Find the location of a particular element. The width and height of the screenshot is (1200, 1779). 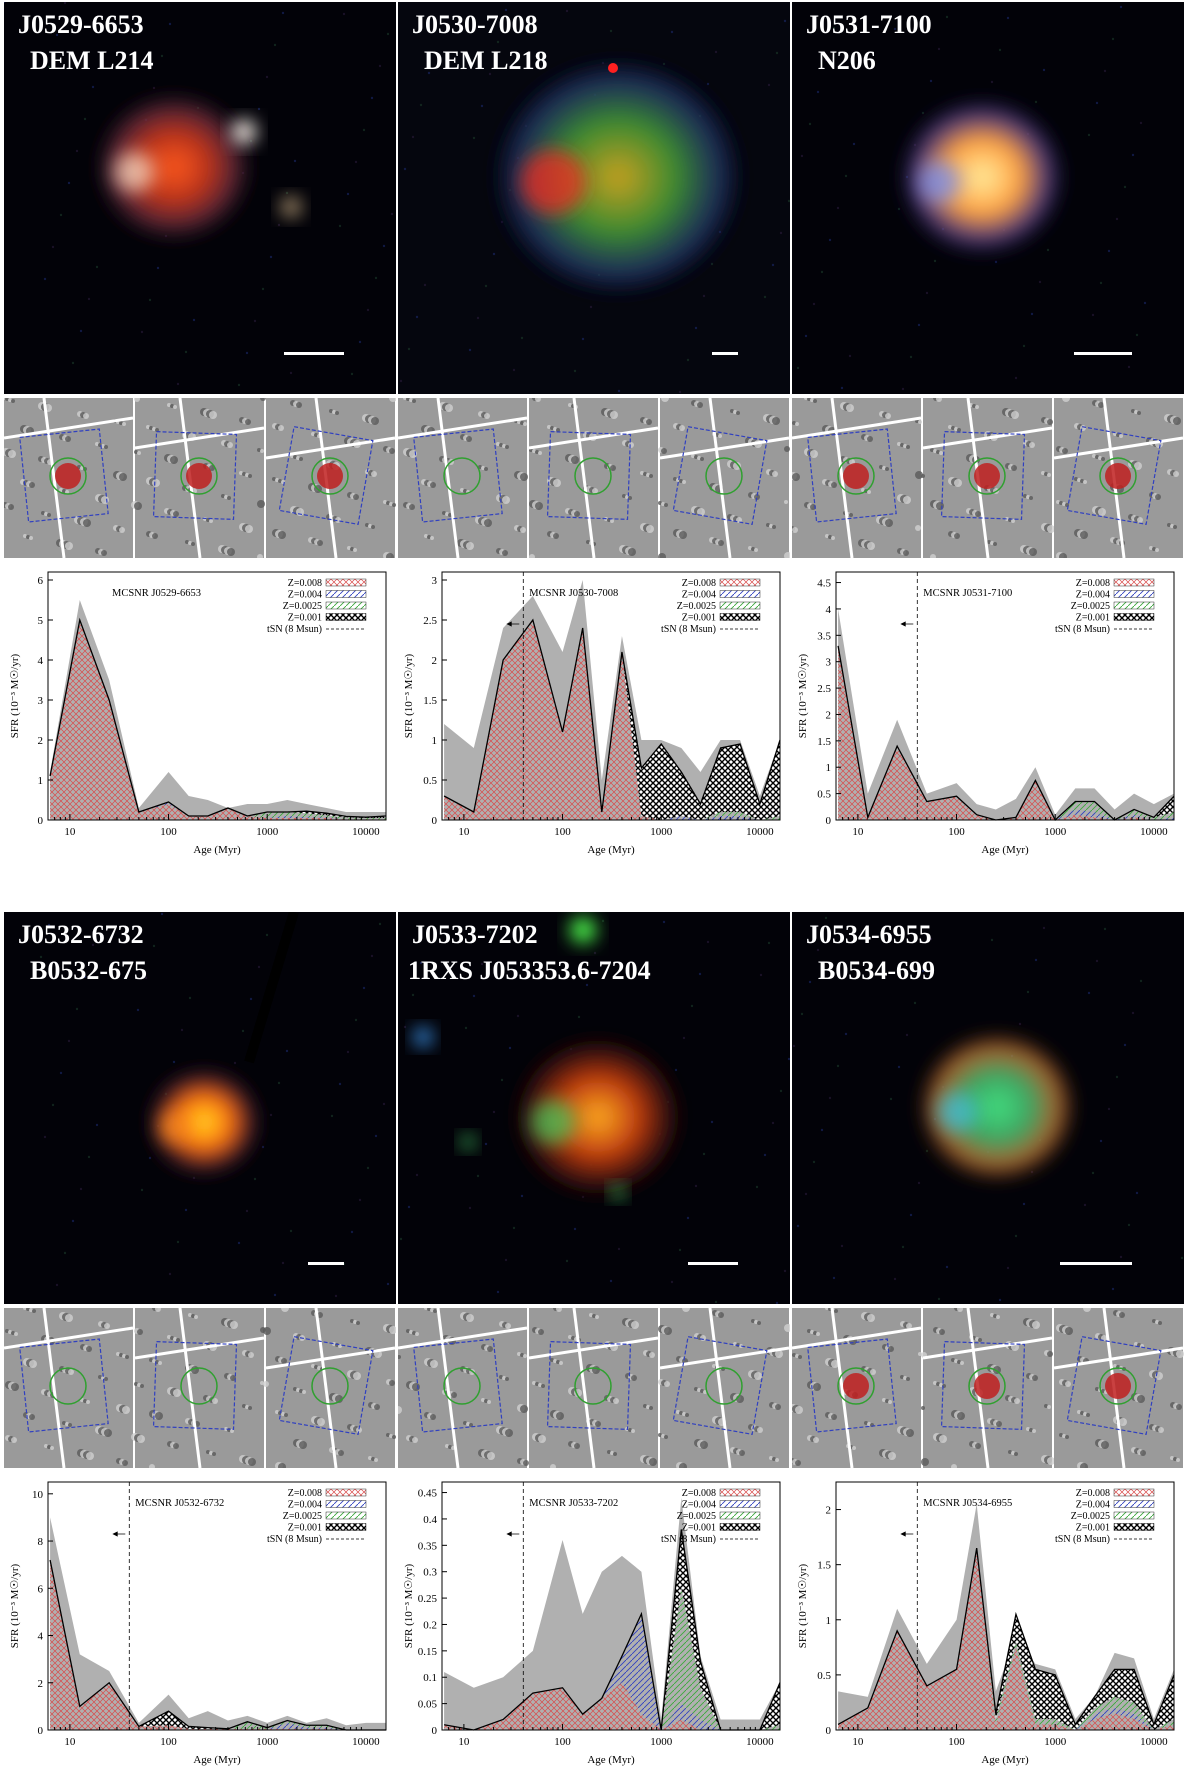

series-area-Z=0.008 is located at coordinates (612, 720).